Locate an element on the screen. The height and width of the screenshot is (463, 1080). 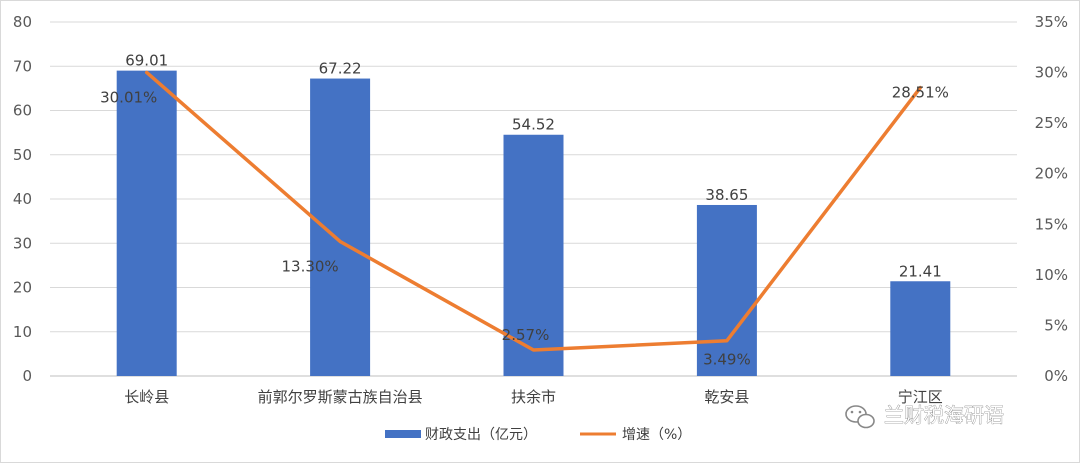
left-tick-label: 20 is located at coordinates (22, 288).